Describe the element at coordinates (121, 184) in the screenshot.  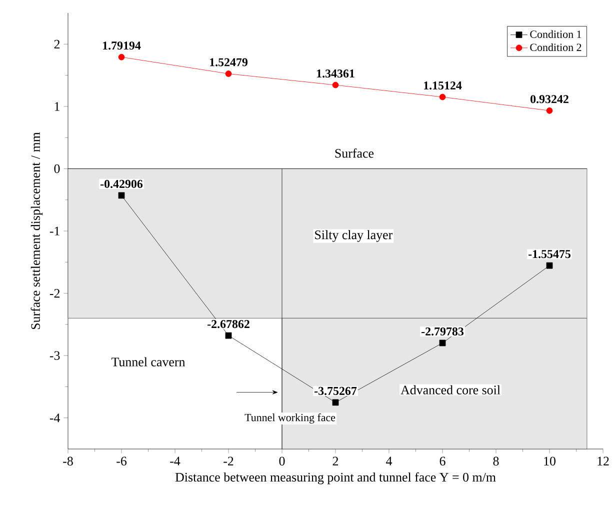
I see `data-label: -0.42906` at that location.